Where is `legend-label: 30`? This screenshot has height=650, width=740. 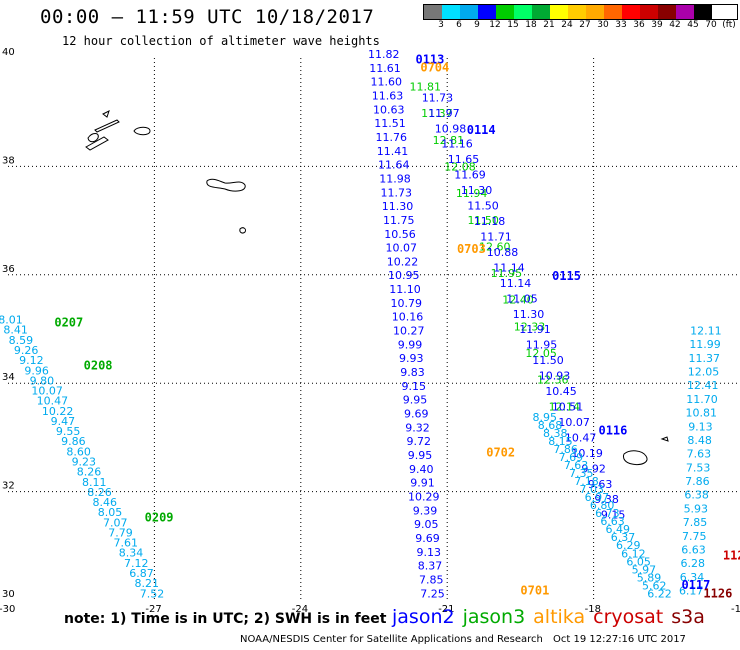
legend-label: 30 is located at coordinates (603, 25).